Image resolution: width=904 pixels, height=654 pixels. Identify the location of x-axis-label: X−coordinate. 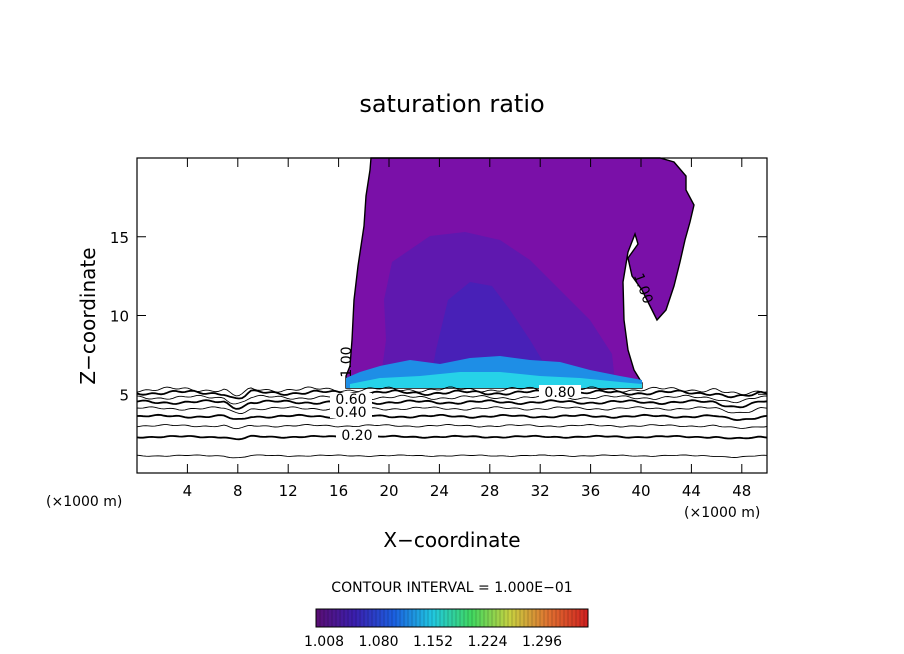
(451, 540).